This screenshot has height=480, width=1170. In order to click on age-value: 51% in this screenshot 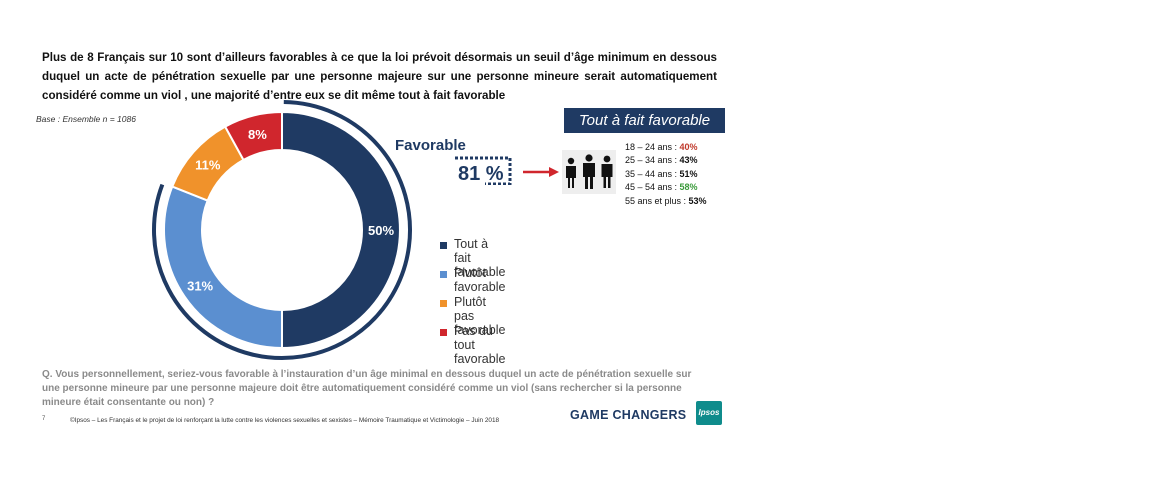, I will do `click(688, 173)`.